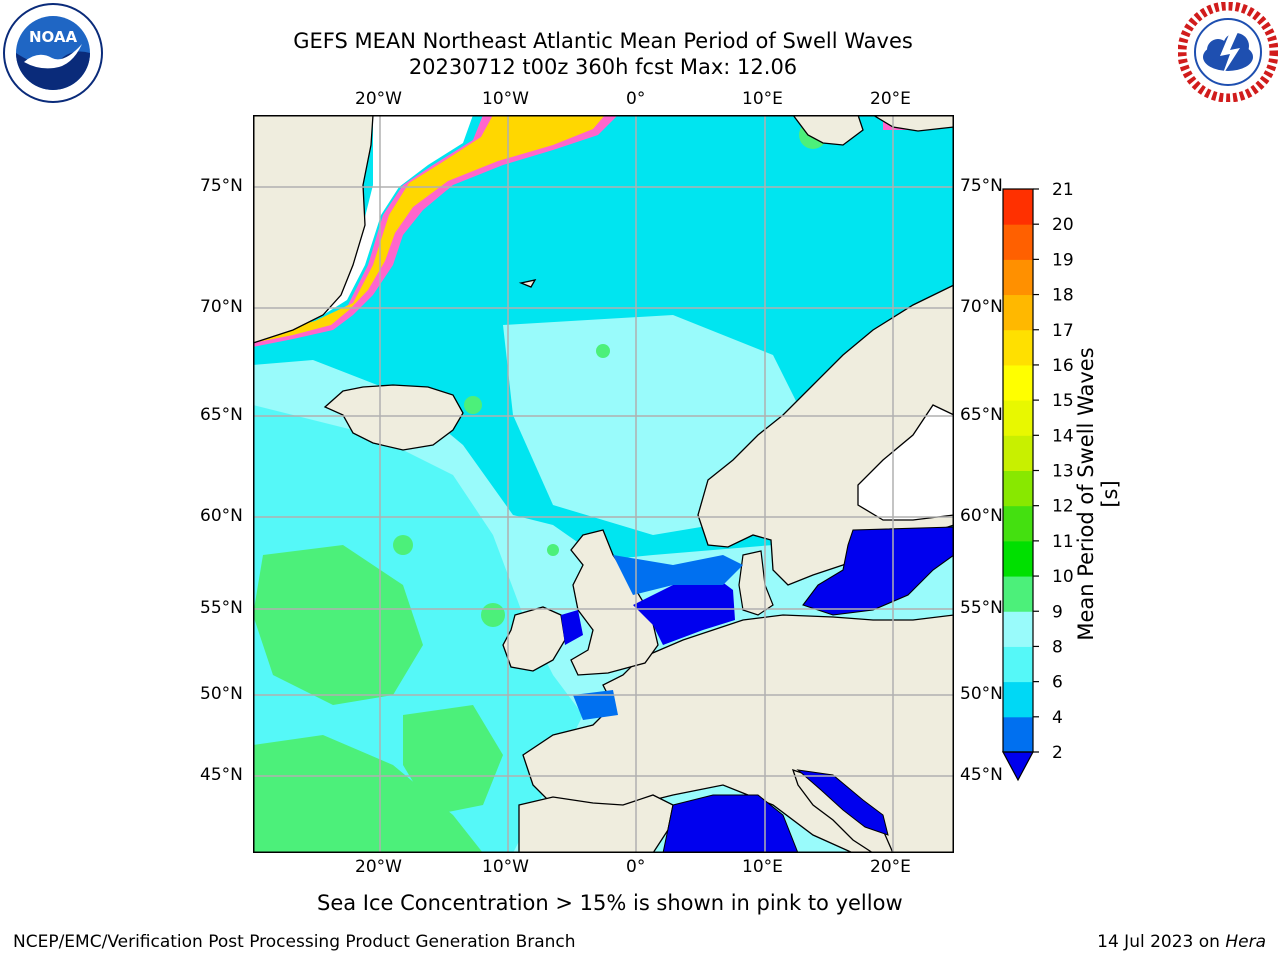  I want to click on lon-label-top-20w: 20°W, so click(378, 99).